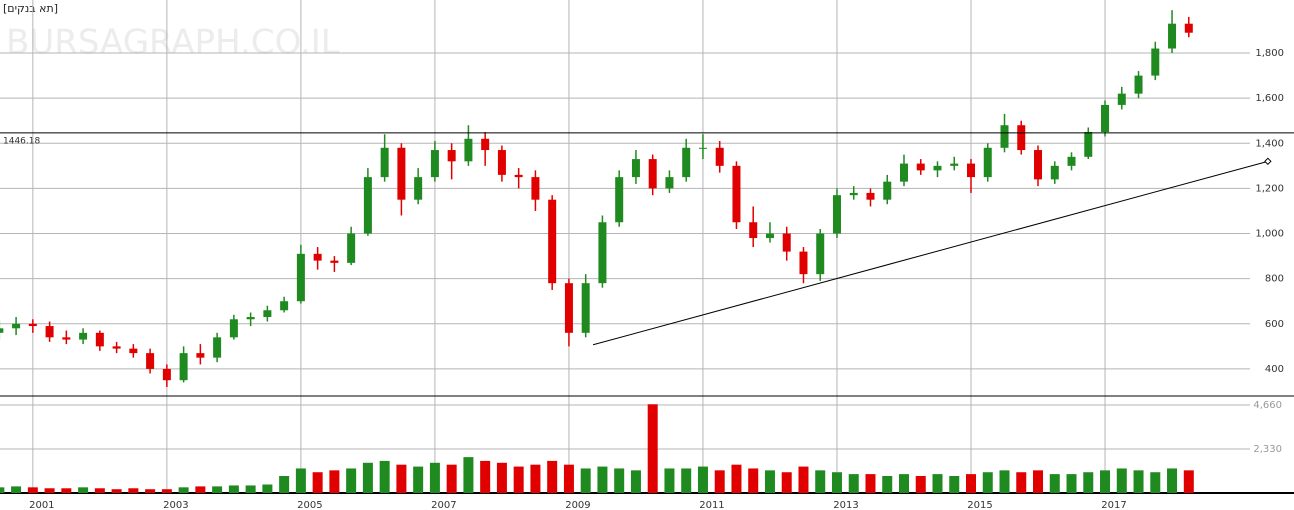 The width and height of the screenshot is (1294, 510). I want to click on x-tick-label: 2011, so click(711, 505).